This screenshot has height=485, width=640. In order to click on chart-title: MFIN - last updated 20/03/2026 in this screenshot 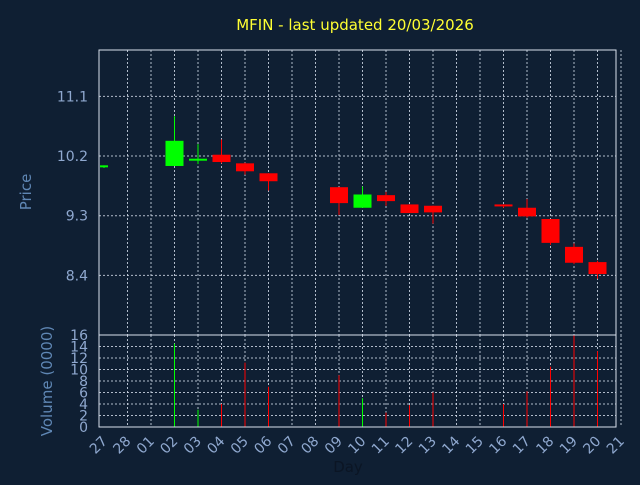, I will do `click(355, 25)`.